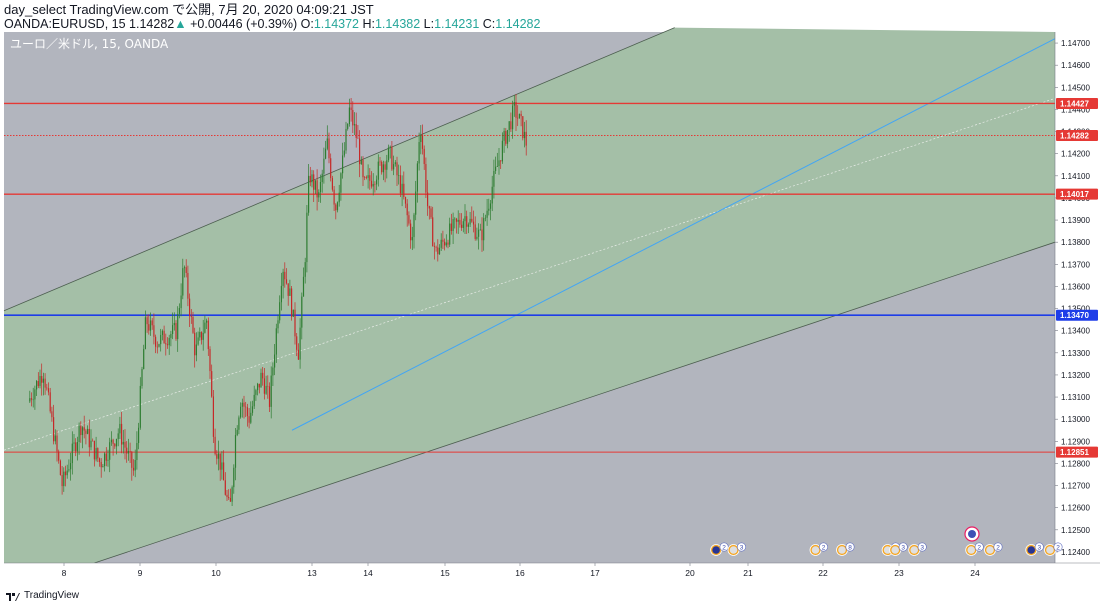 This screenshot has height=608, width=1100. What do you see at coordinates (990, 550) in the screenshot?
I see `us-flag-icon` at bounding box center [990, 550].